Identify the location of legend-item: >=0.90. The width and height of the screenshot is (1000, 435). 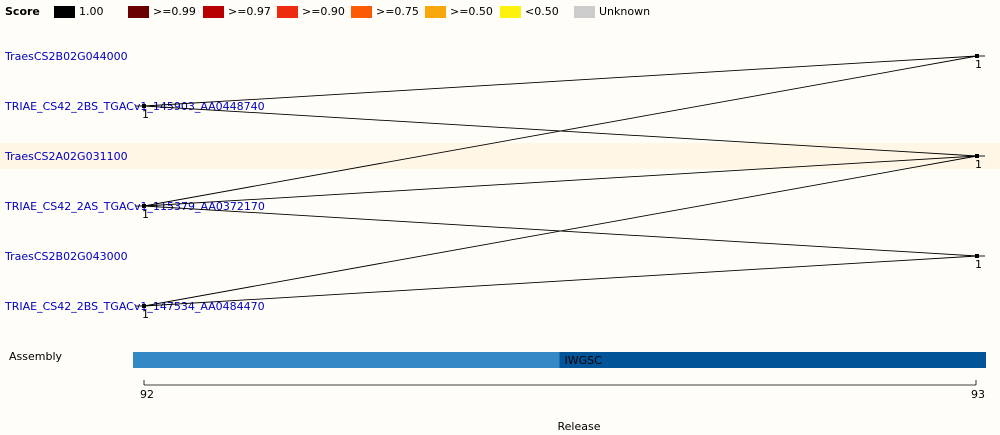
(311, 11).